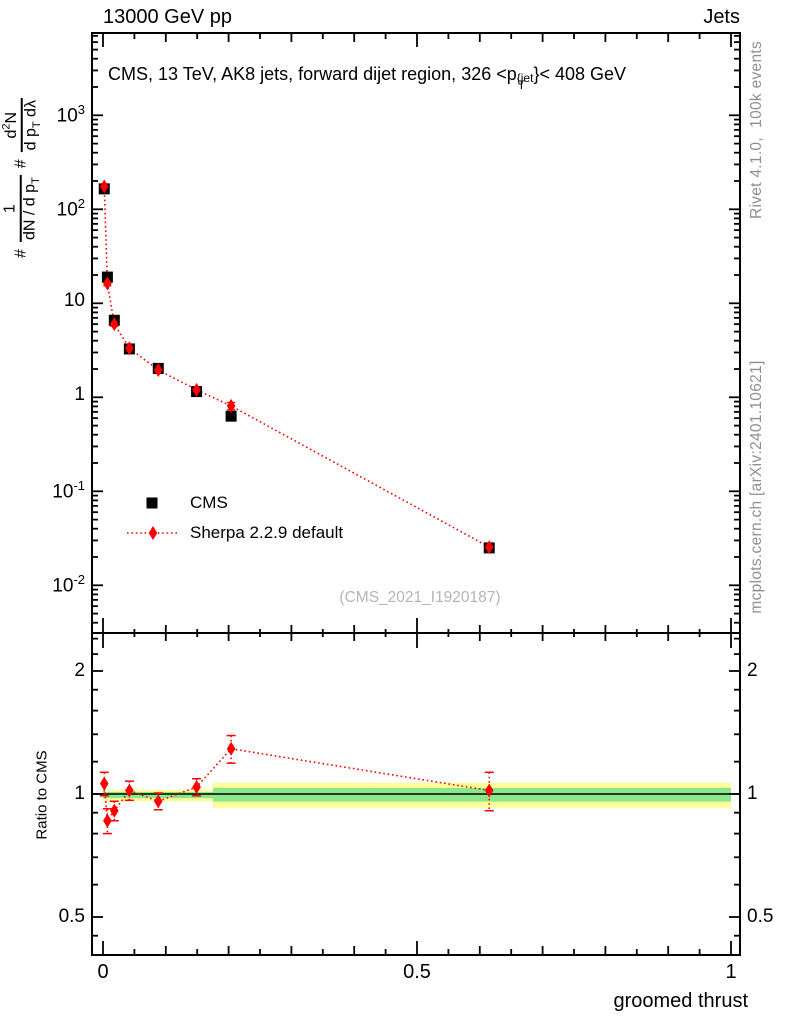 This screenshot has width=786, height=1024. I want to click on x-axis-label: groomed thrust, so click(680, 1001).